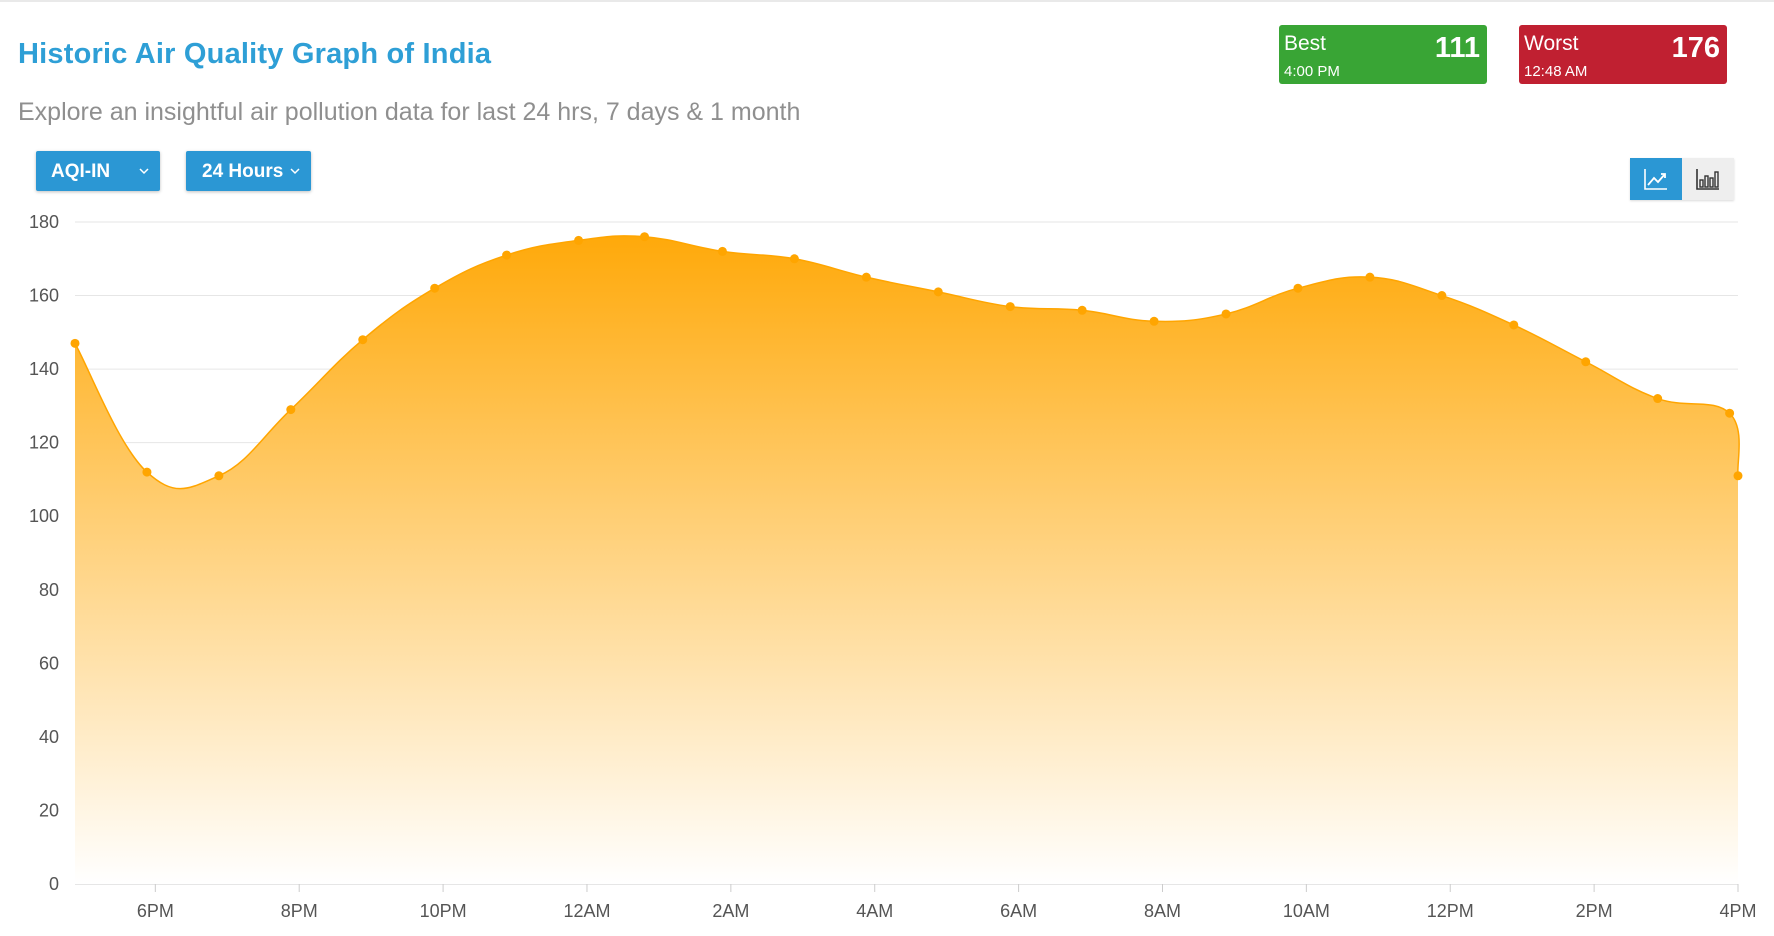 Image resolution: width=1774 pixels, height=936 pixels. I want to click on best-label: Best, so click(1305, 43).